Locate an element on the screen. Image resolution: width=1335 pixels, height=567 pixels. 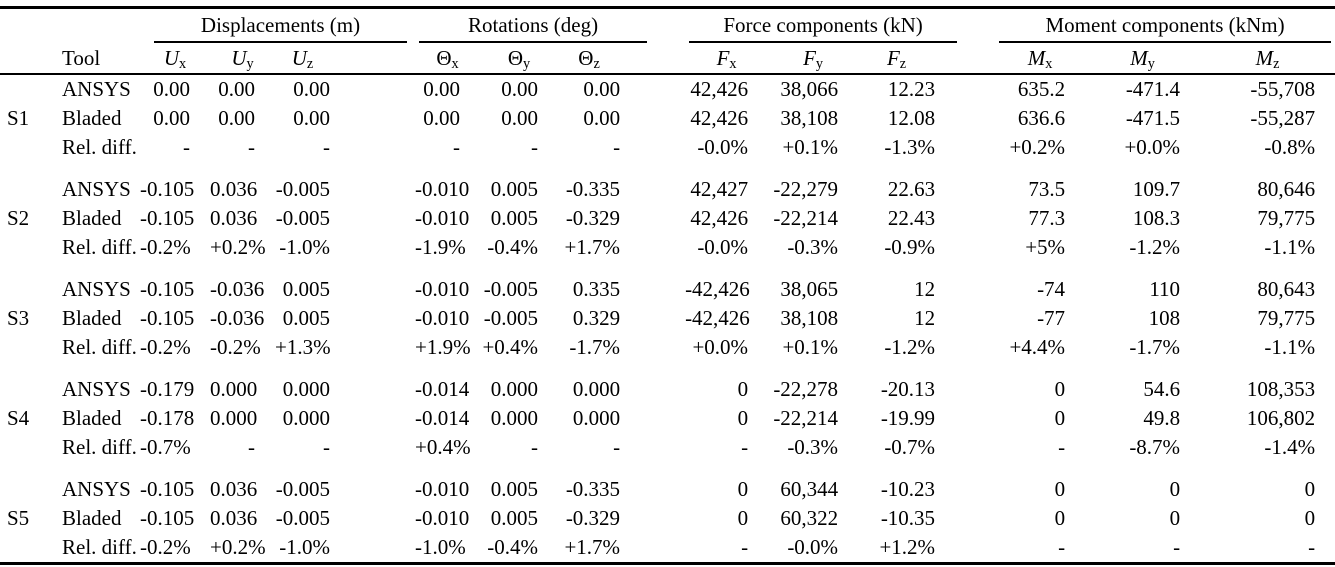
column-header-fy: Fy is located at coordinates (813, 59).